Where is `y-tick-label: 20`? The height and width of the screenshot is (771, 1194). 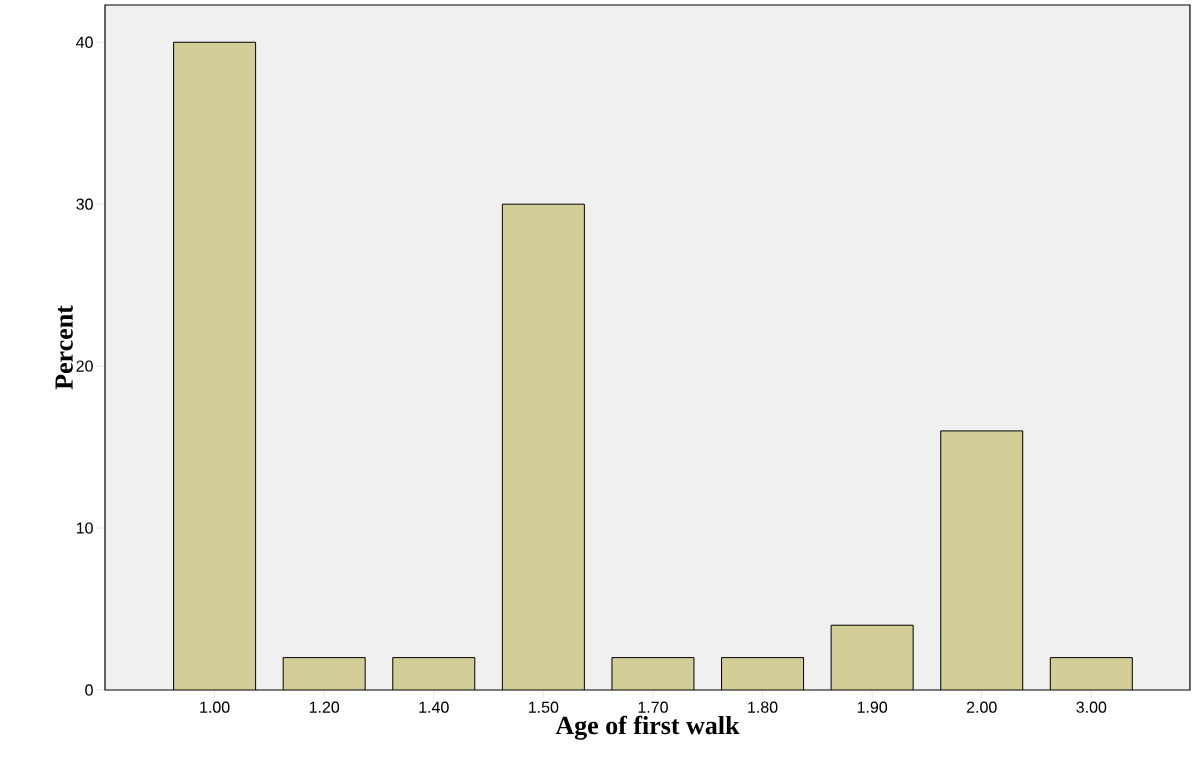
y-tick-label: 20 is located at coordinates (84, 366).